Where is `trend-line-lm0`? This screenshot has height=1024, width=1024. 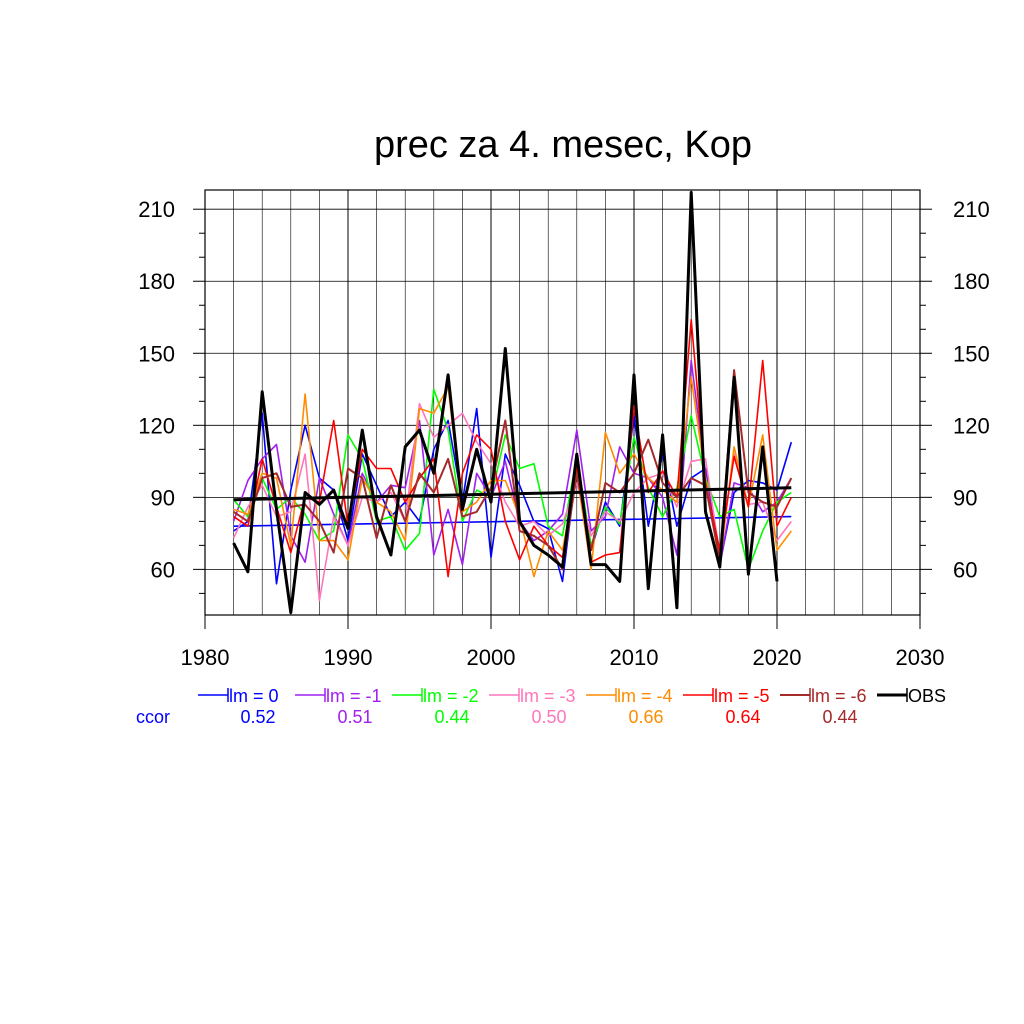
trend-line-lm0 is located at coordinates (512, 521).